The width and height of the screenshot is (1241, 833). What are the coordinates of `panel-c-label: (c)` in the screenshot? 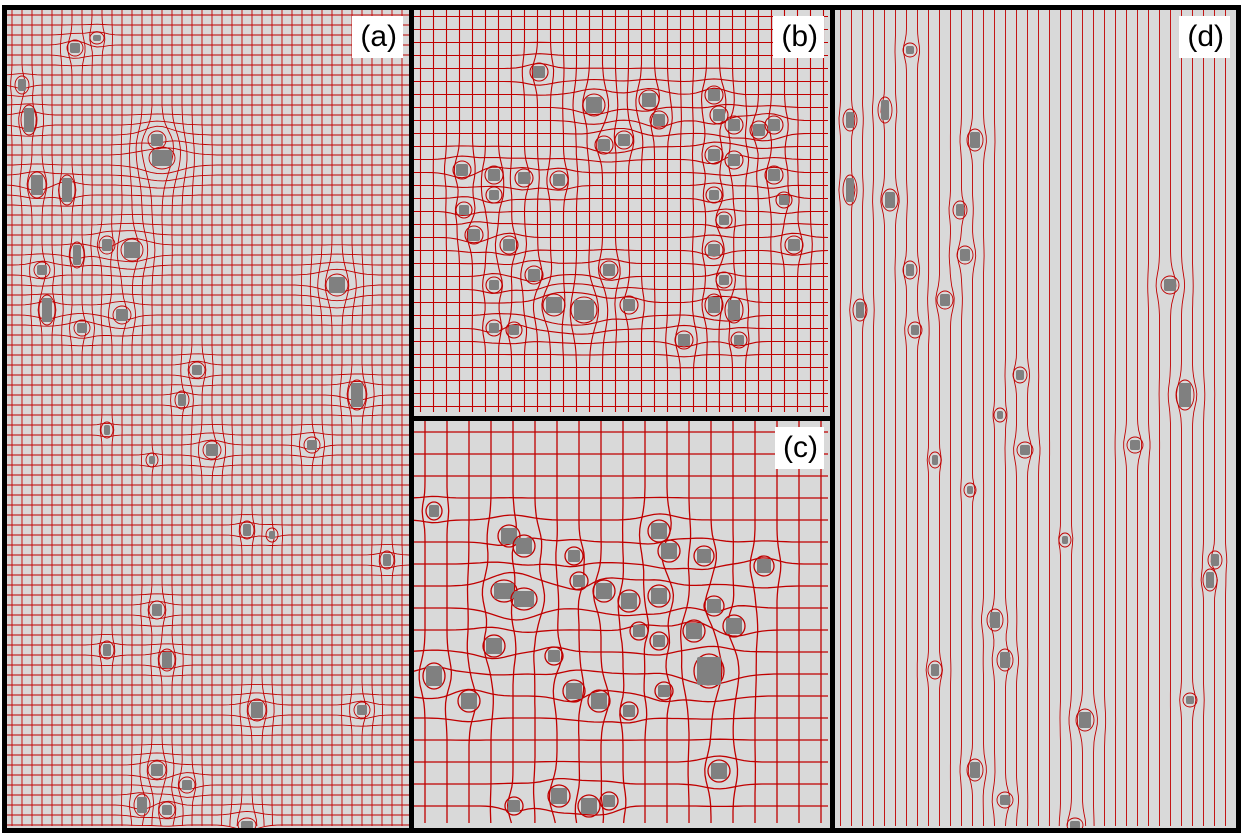 It's located at (799, 448).